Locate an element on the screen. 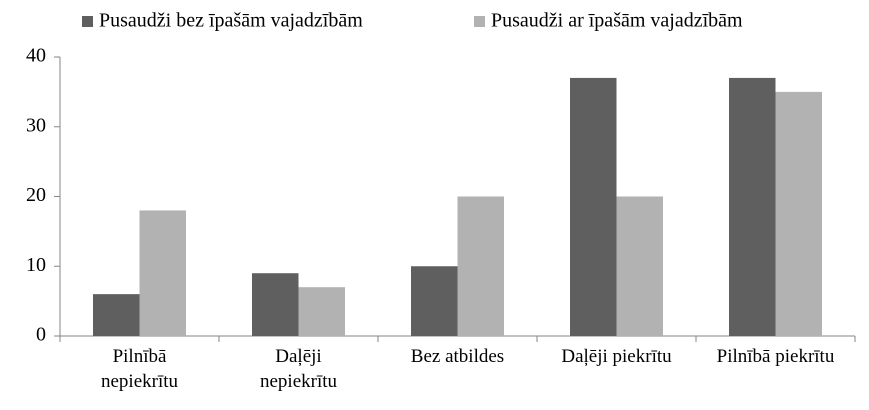  x-tick-label: Daļēji nepiekrītu is located at coordinates (298, 369).